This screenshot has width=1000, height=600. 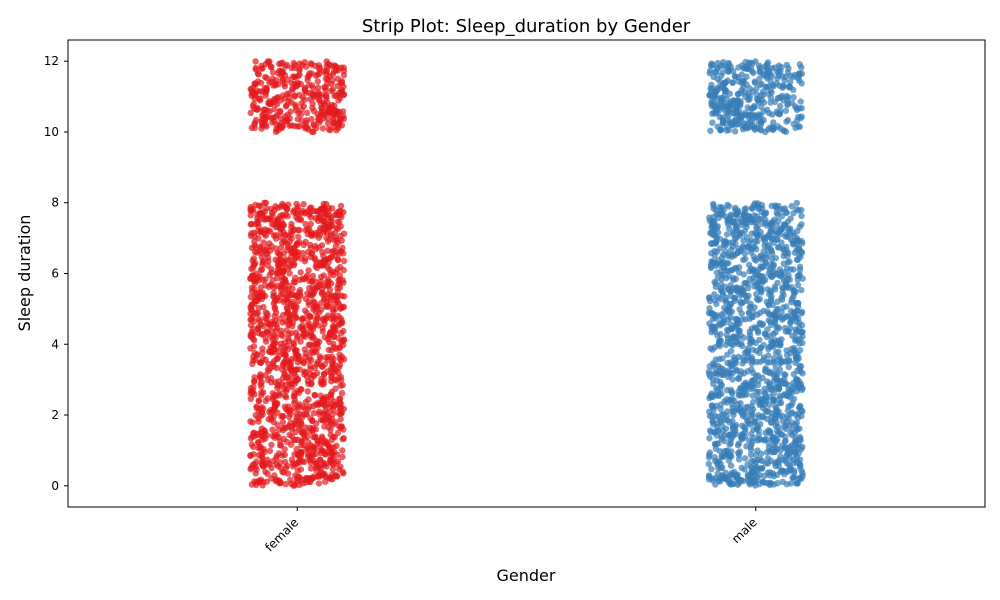 I want to click on y-tick-label: 10, so click(x=51, y=132).